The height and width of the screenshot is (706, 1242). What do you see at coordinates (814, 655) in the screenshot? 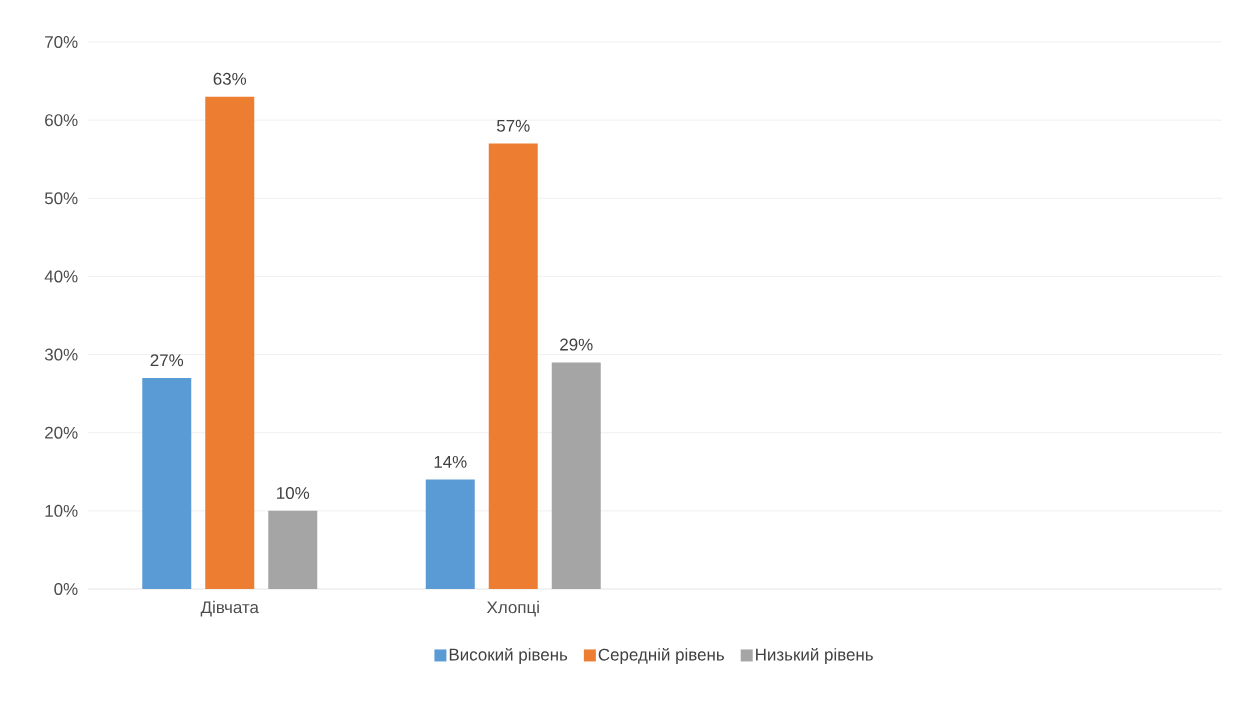
I see `legend-label: Низький рівень` at bounding box center [814, 655].